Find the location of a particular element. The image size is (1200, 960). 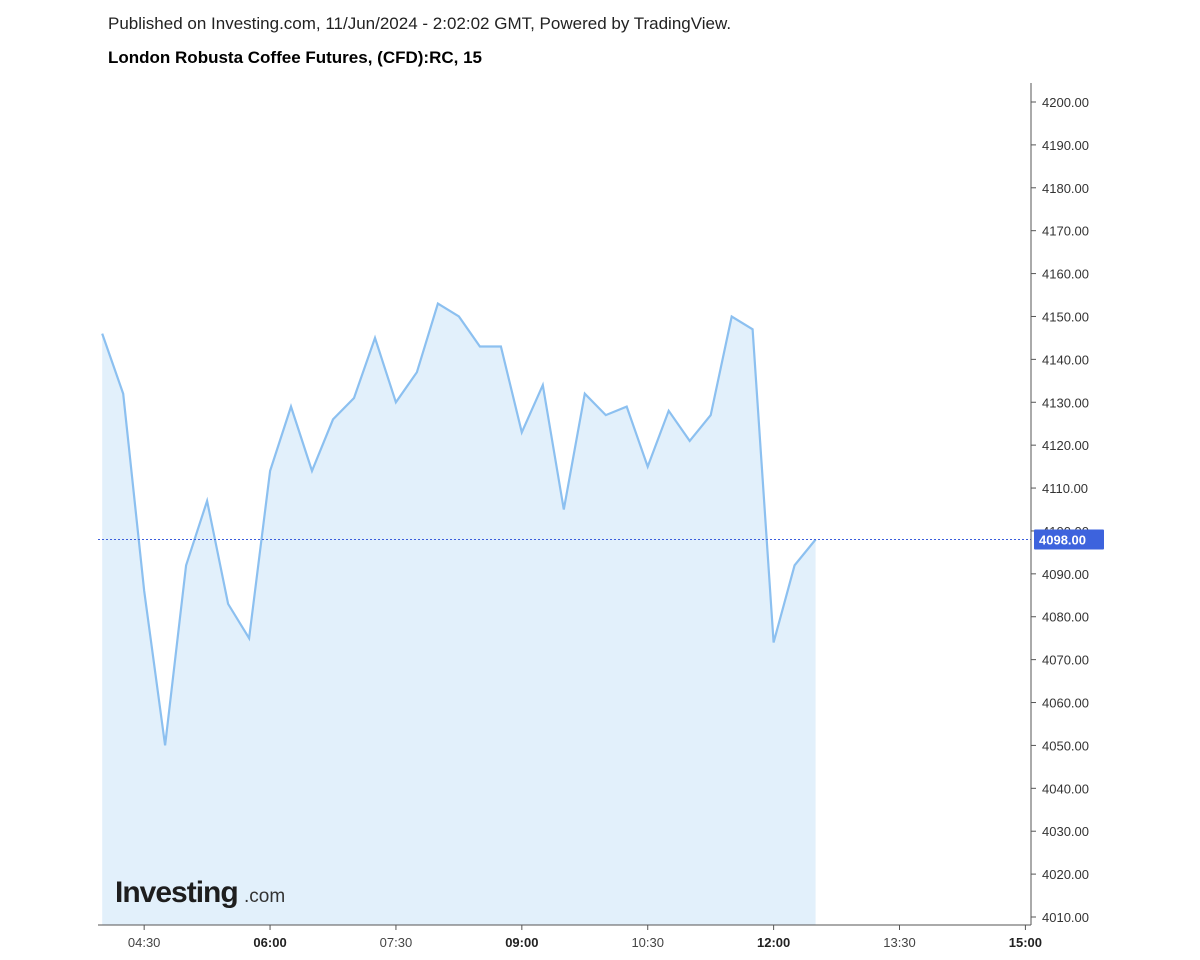

y-tick-label: 4190.00 is located at coordinates (1065, 145).